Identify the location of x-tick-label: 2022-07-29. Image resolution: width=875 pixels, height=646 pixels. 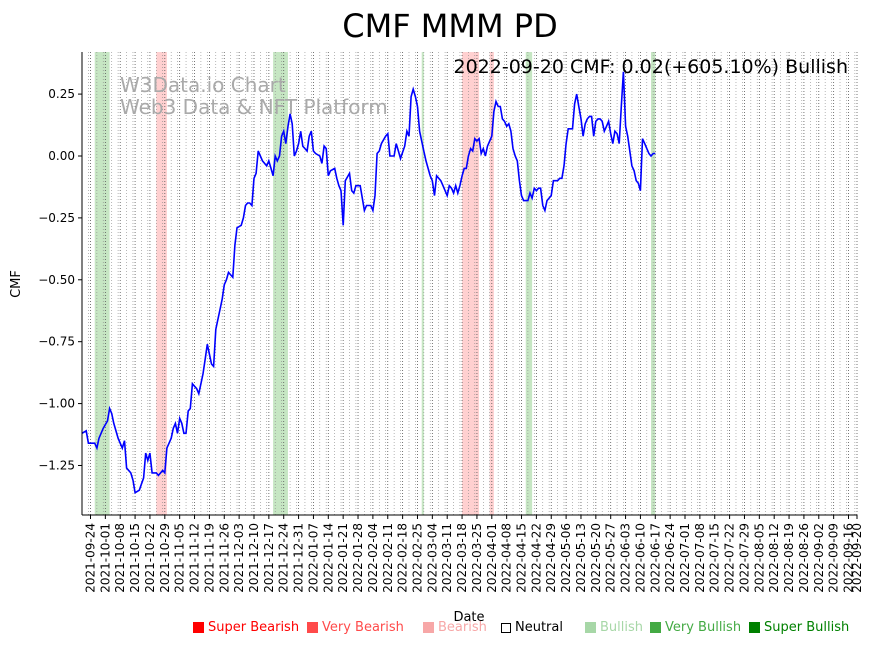
(744, 558).